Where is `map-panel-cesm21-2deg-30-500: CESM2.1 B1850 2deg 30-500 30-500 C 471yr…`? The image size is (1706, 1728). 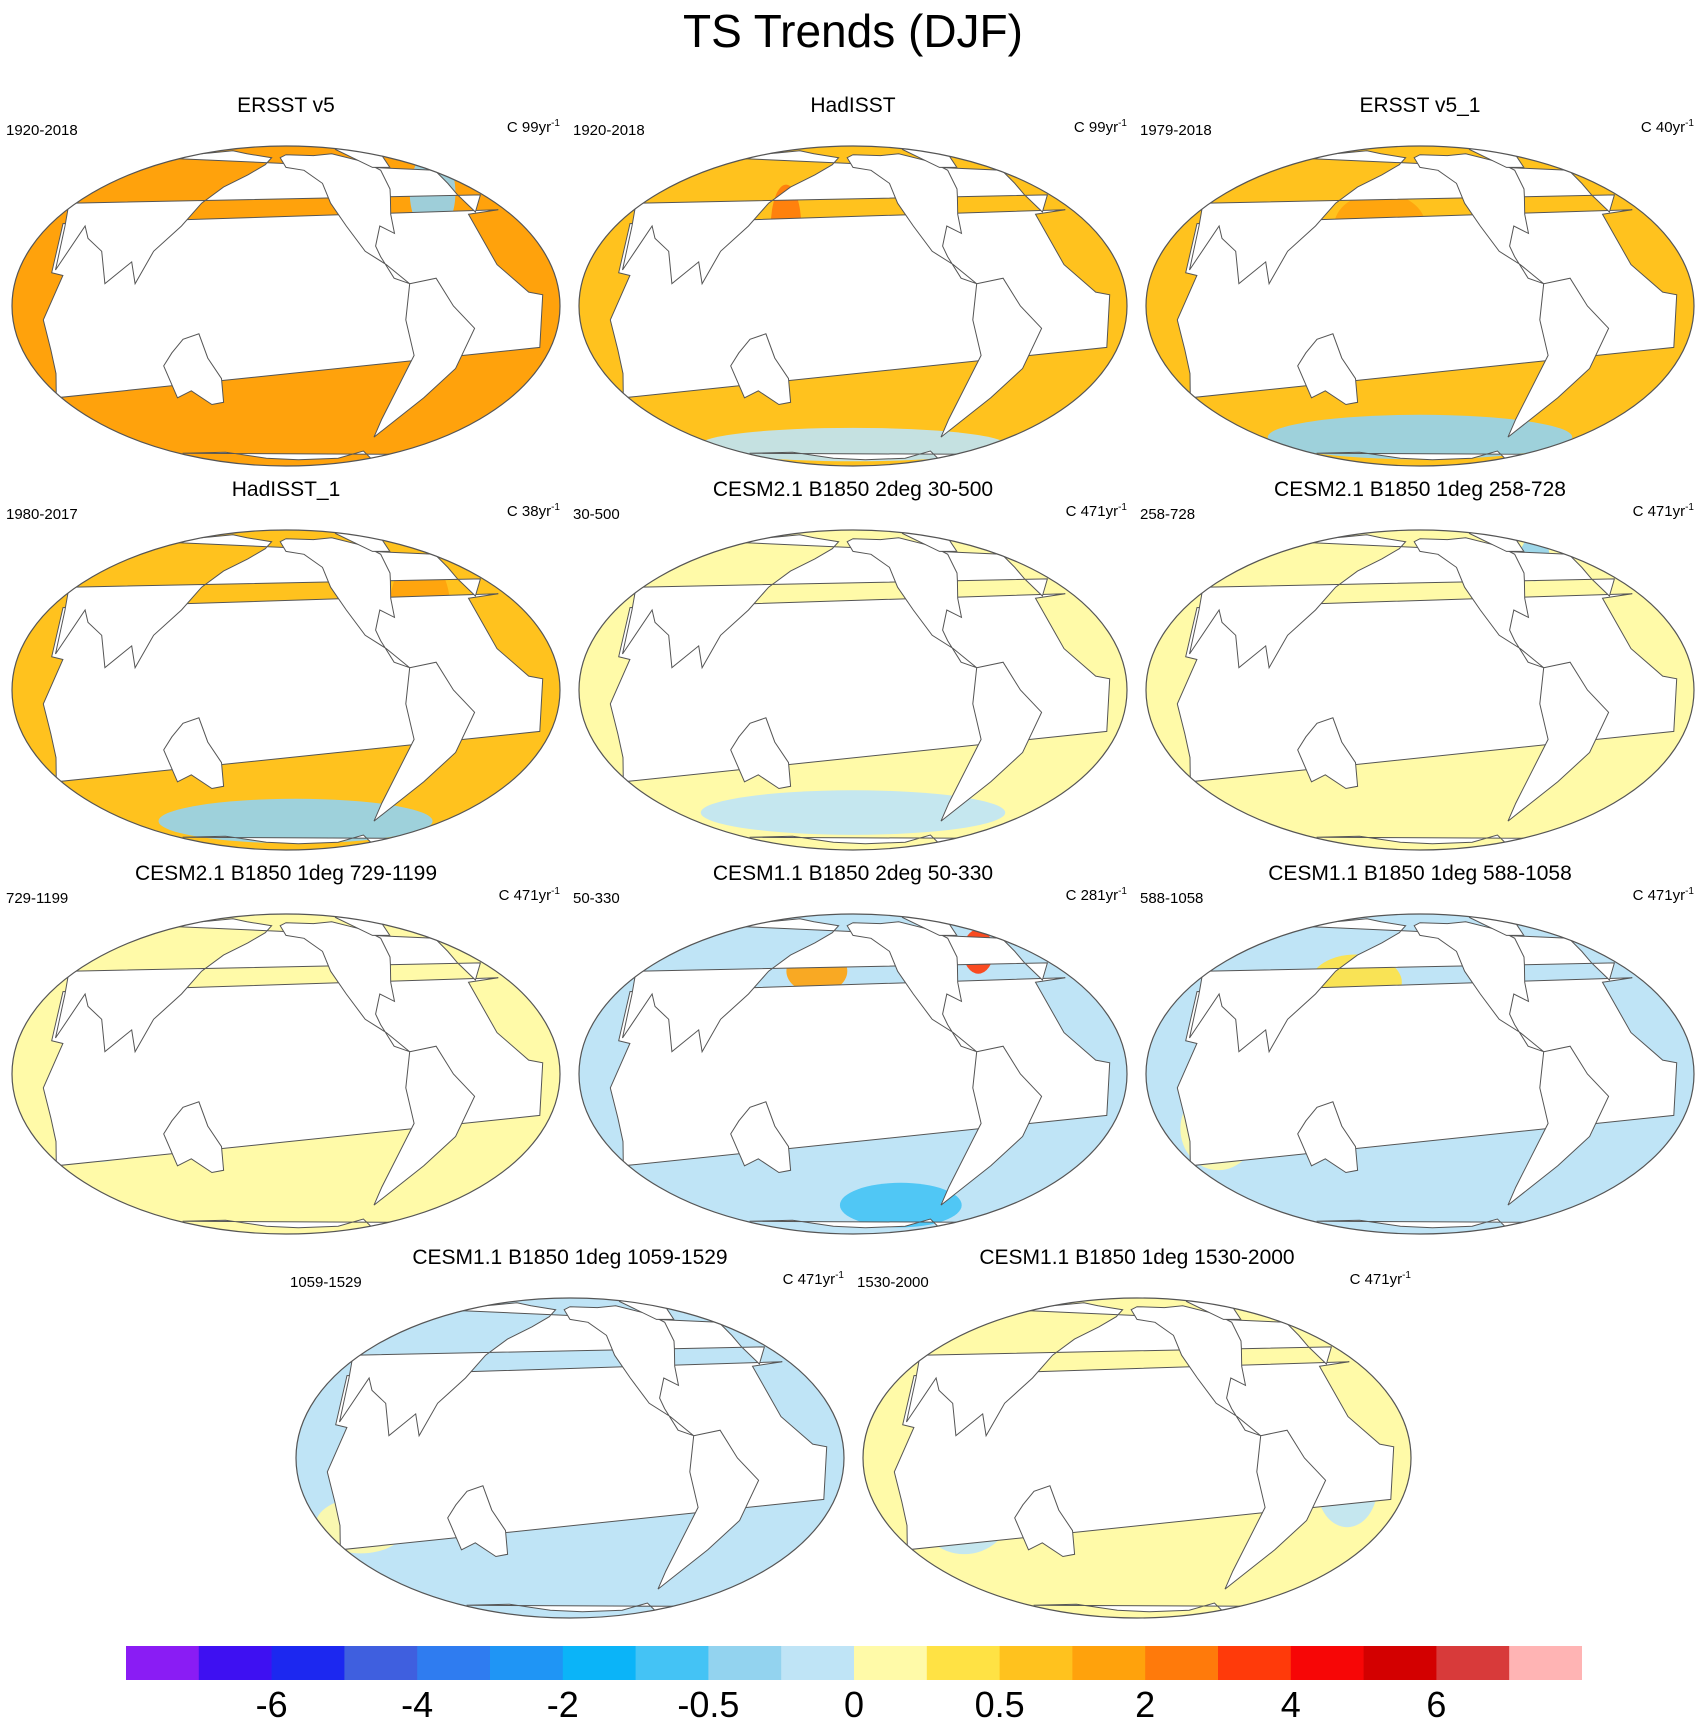
map-panel-cesm21-2deg-30-500: CESM2.1 B1850 2deg 30-500 30-500 C 471yr… is located at coordinates (853, 668).